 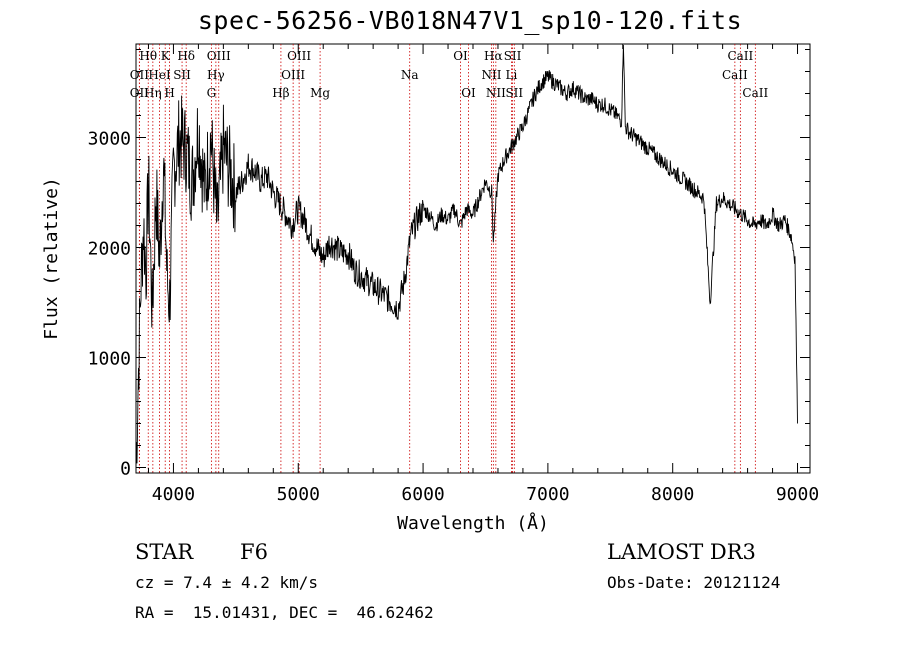 What do you see at coordinates (216, 75) in the screenshot?
I see `line-label: Hγ` at bounding box center [216, 75].